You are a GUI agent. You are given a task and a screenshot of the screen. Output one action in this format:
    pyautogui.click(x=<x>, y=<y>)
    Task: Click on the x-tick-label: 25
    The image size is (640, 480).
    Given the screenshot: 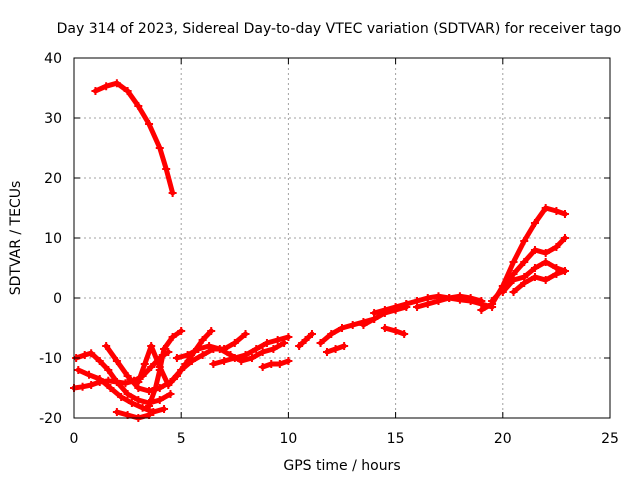 What is the action you would take?
    pyautogui.click(x=610, y=439)
    